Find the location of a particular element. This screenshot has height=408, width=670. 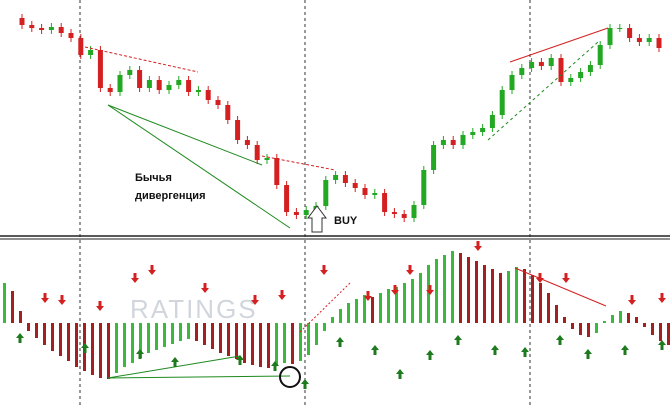

signal-circle is located at coordinates (290, 377).